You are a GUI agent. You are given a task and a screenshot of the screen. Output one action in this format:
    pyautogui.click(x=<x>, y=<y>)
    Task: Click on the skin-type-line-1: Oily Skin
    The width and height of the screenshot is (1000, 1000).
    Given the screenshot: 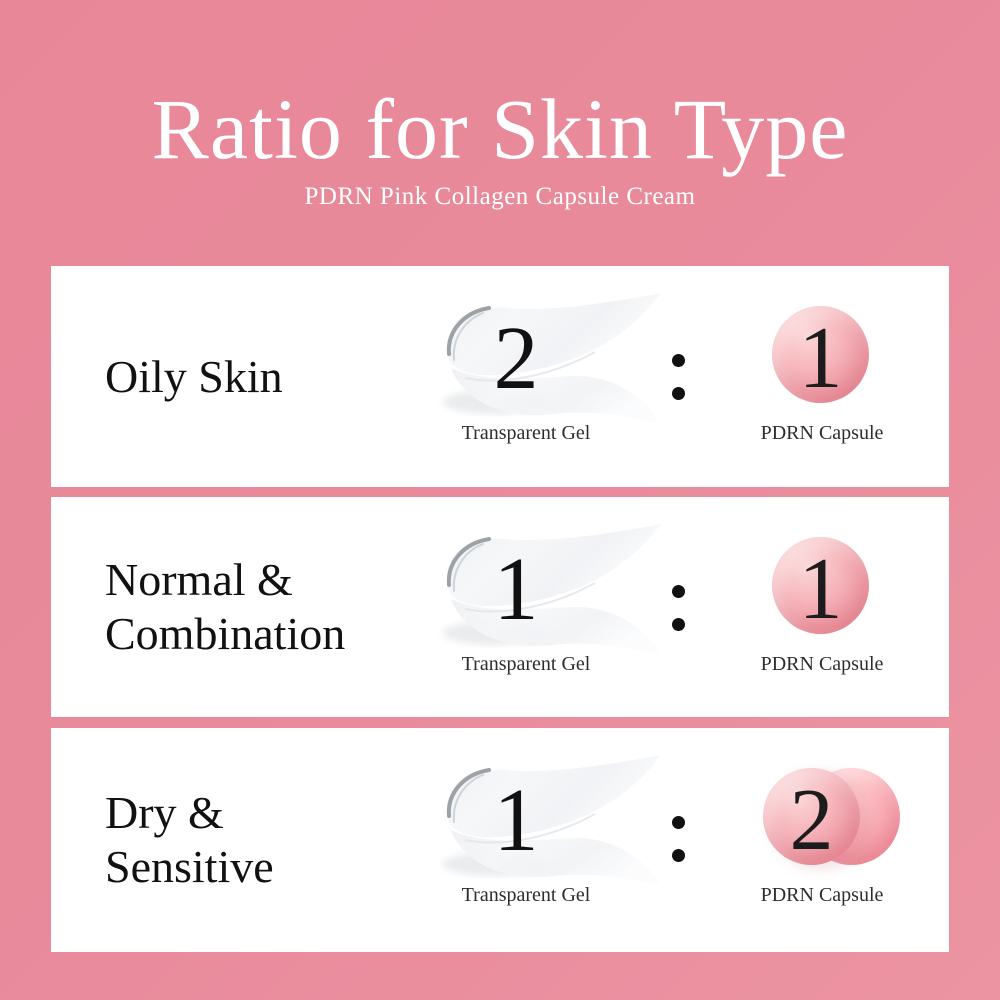 What is the action you would take?
    pyautogui.click(x=194, y=376)
    